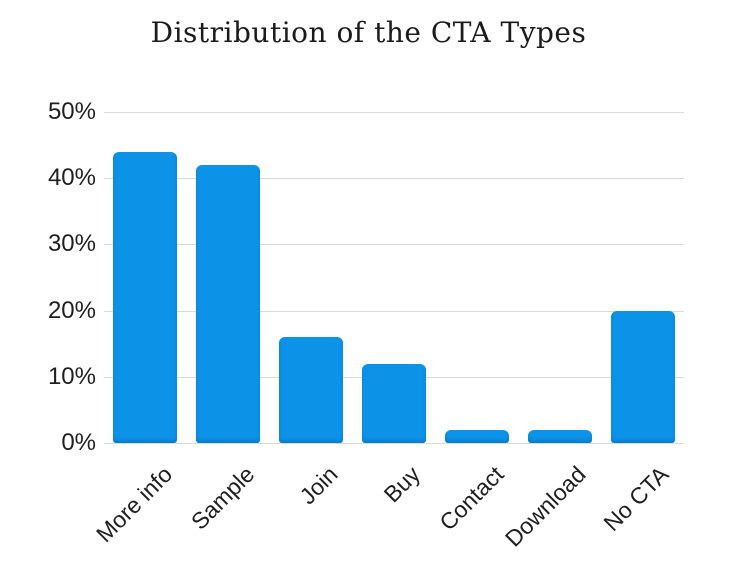 The image size is (737, 579). I want to click on x-axis-tick-label-buy: Buy, so click(402, 484).